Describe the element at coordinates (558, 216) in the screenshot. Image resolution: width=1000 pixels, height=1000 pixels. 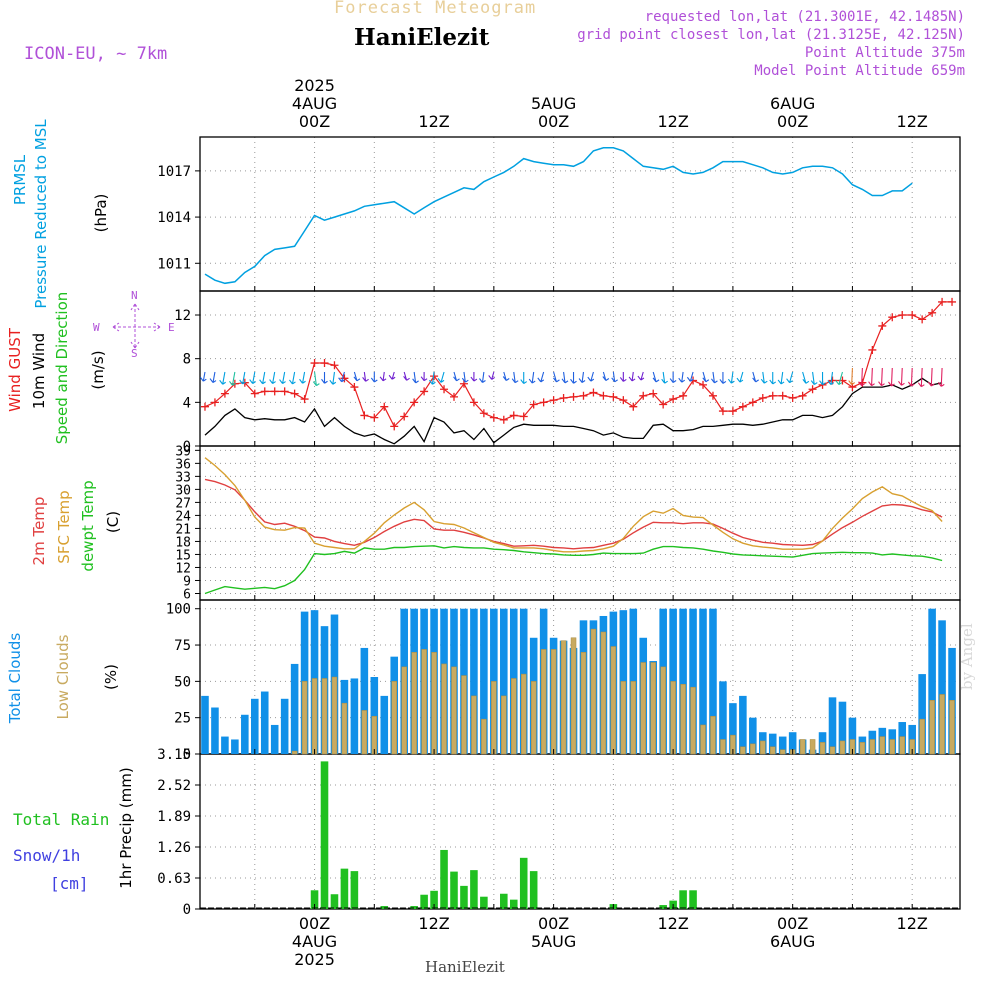
I see `pressure-line` at that location.